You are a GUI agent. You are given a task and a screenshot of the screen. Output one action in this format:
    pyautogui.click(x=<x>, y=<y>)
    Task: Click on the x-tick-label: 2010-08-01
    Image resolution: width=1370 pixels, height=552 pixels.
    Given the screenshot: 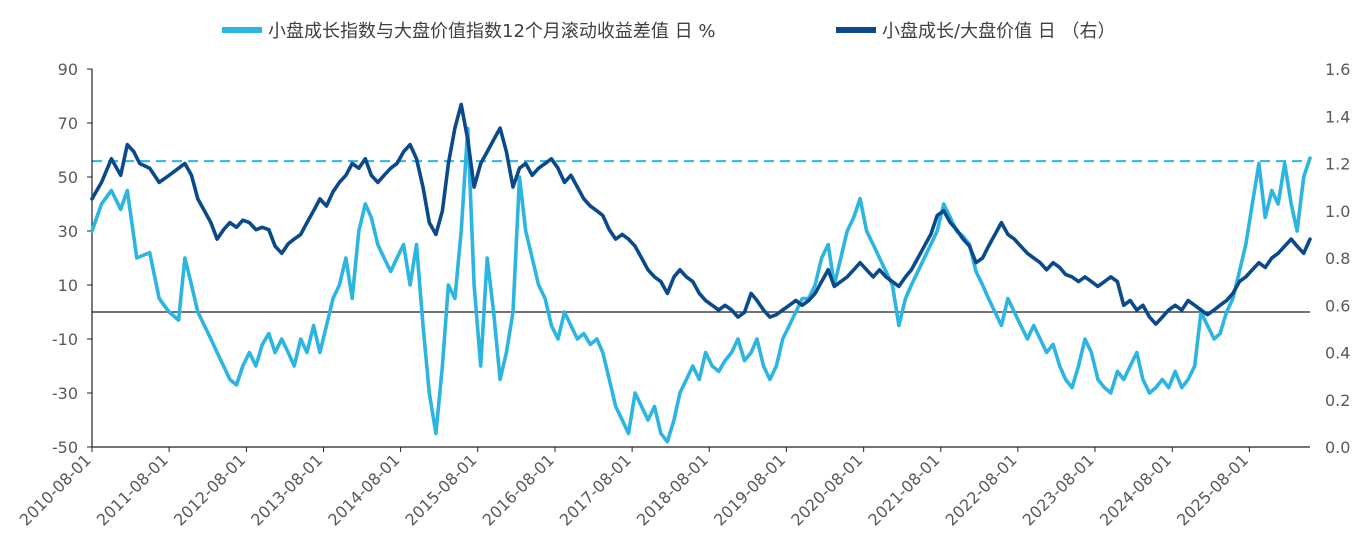 What is the action you would take?
    pyautogui.click(x=55, y=489)
    